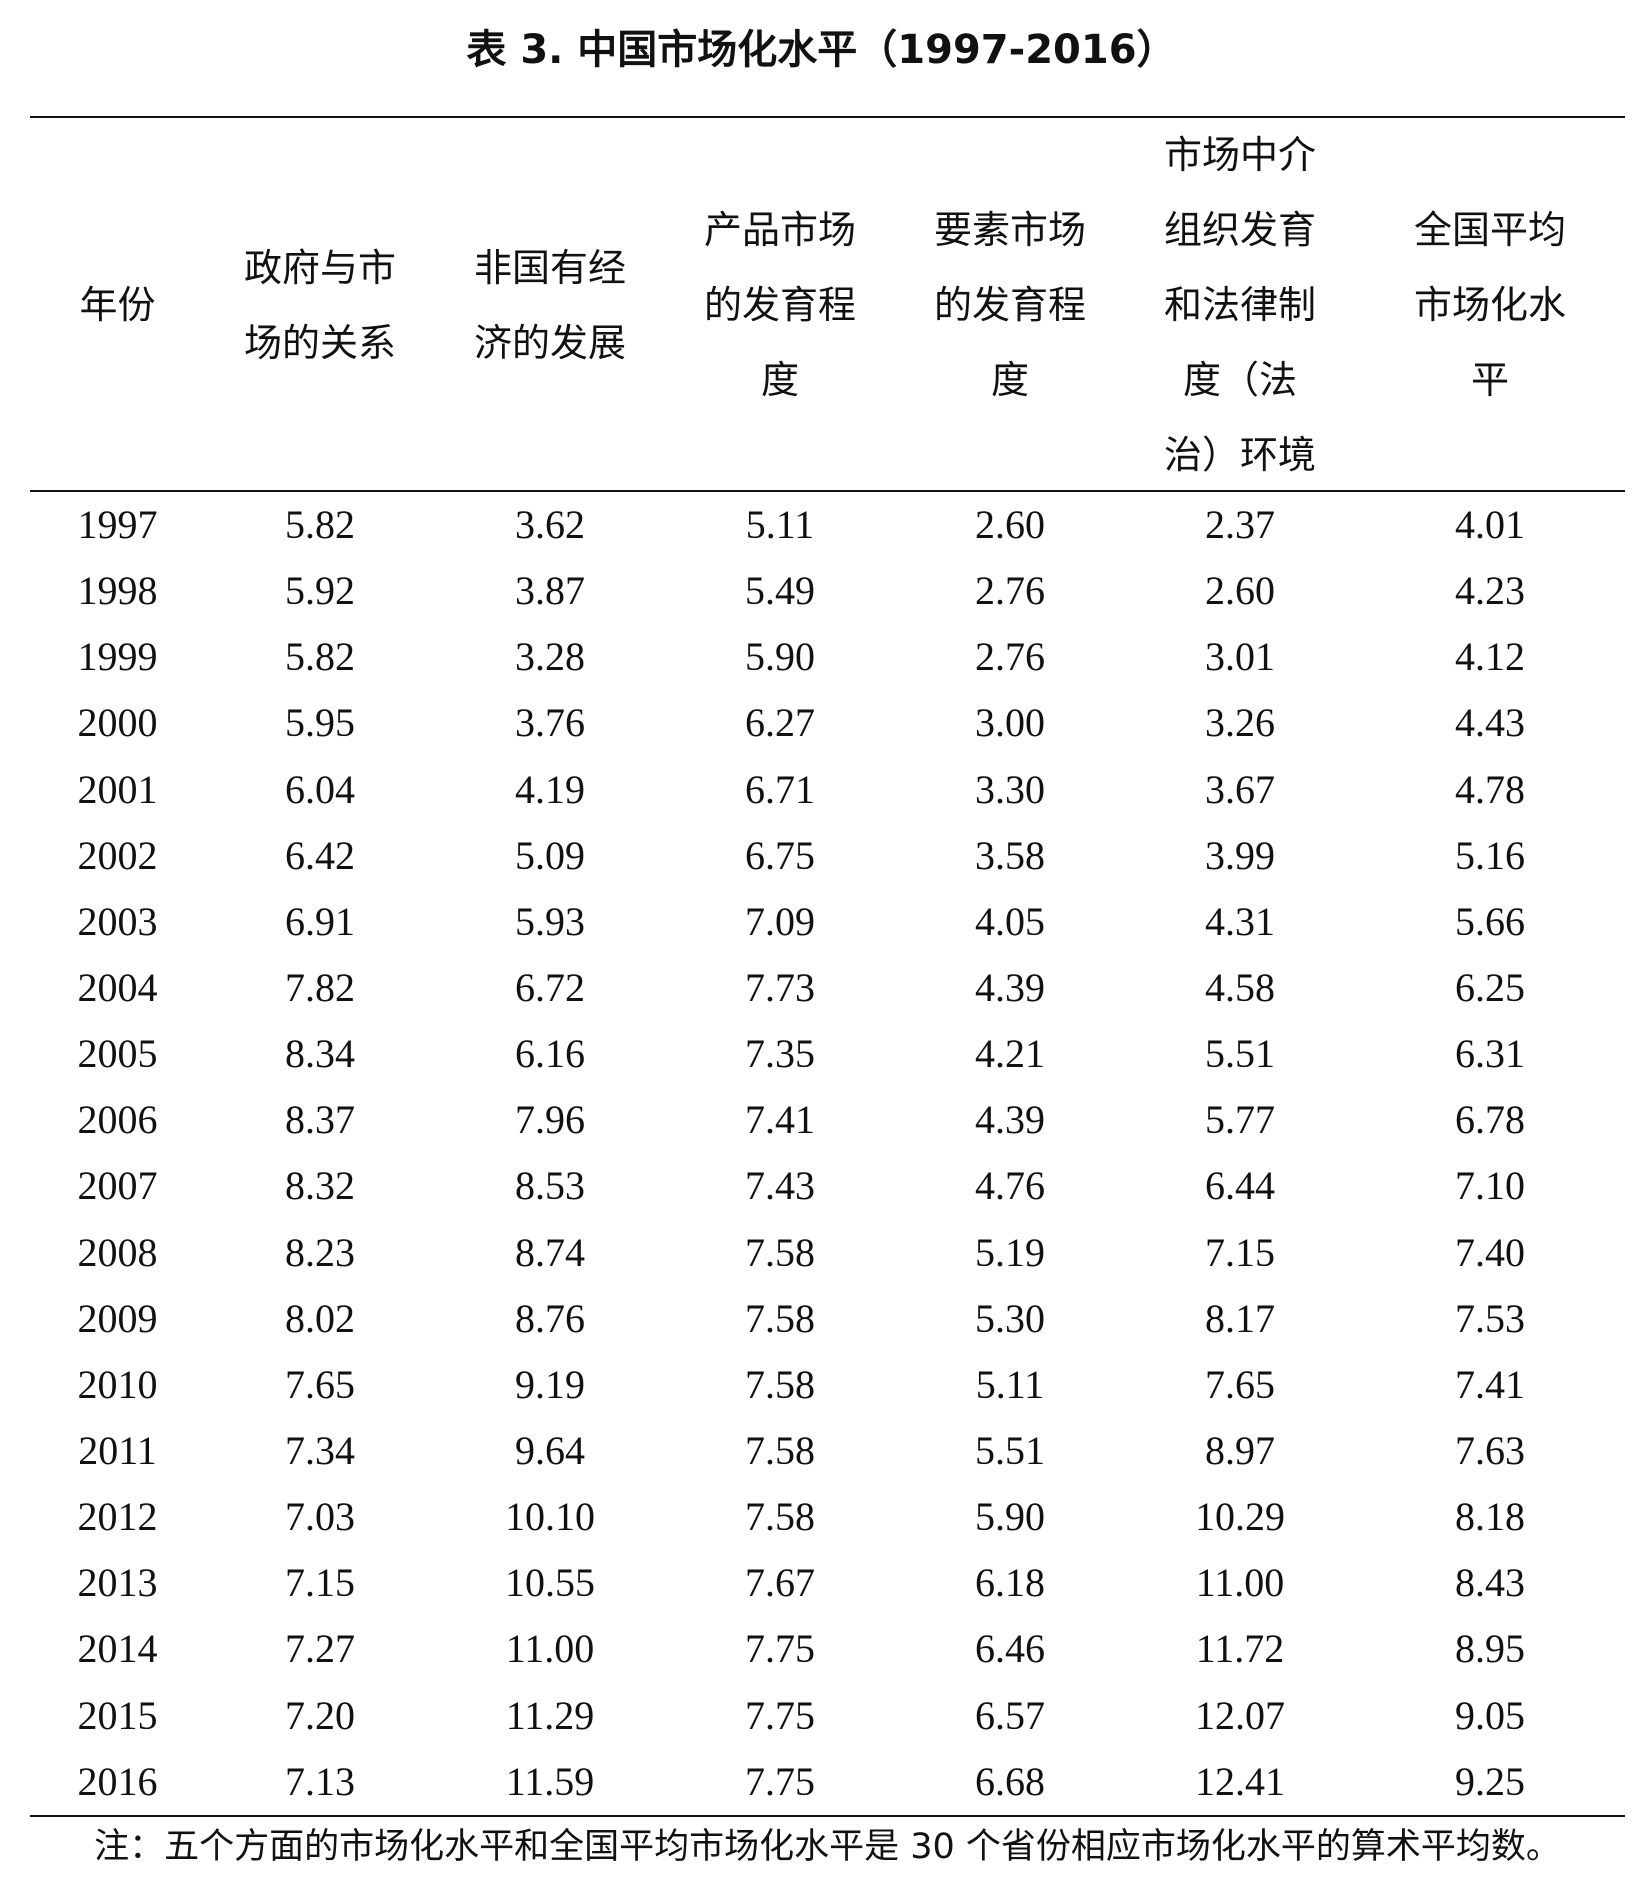 Image resolution: width=1643 pixels, height=1883 pixels. I want to click on cell-national-average: 4.78, so click(1490, 789).